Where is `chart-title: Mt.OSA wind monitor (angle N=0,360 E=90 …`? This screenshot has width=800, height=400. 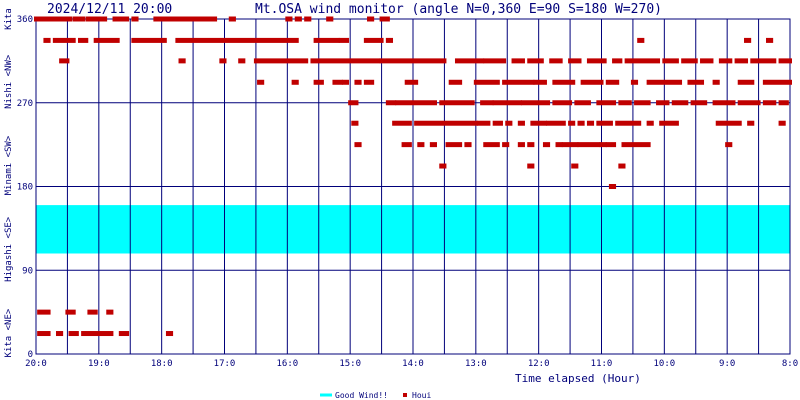
chart-title: Mt.OSA wind monitor (angle N=0,360 E=90 … is located at coordinates (458, 9).